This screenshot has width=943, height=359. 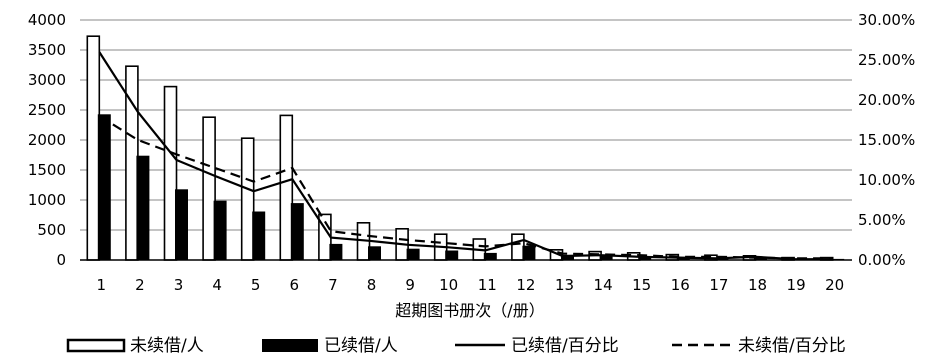 What do you see at coordinates (61, 260) in the screenshot?
I see `left-tick-label: 0` at bounding box center [61, 260].